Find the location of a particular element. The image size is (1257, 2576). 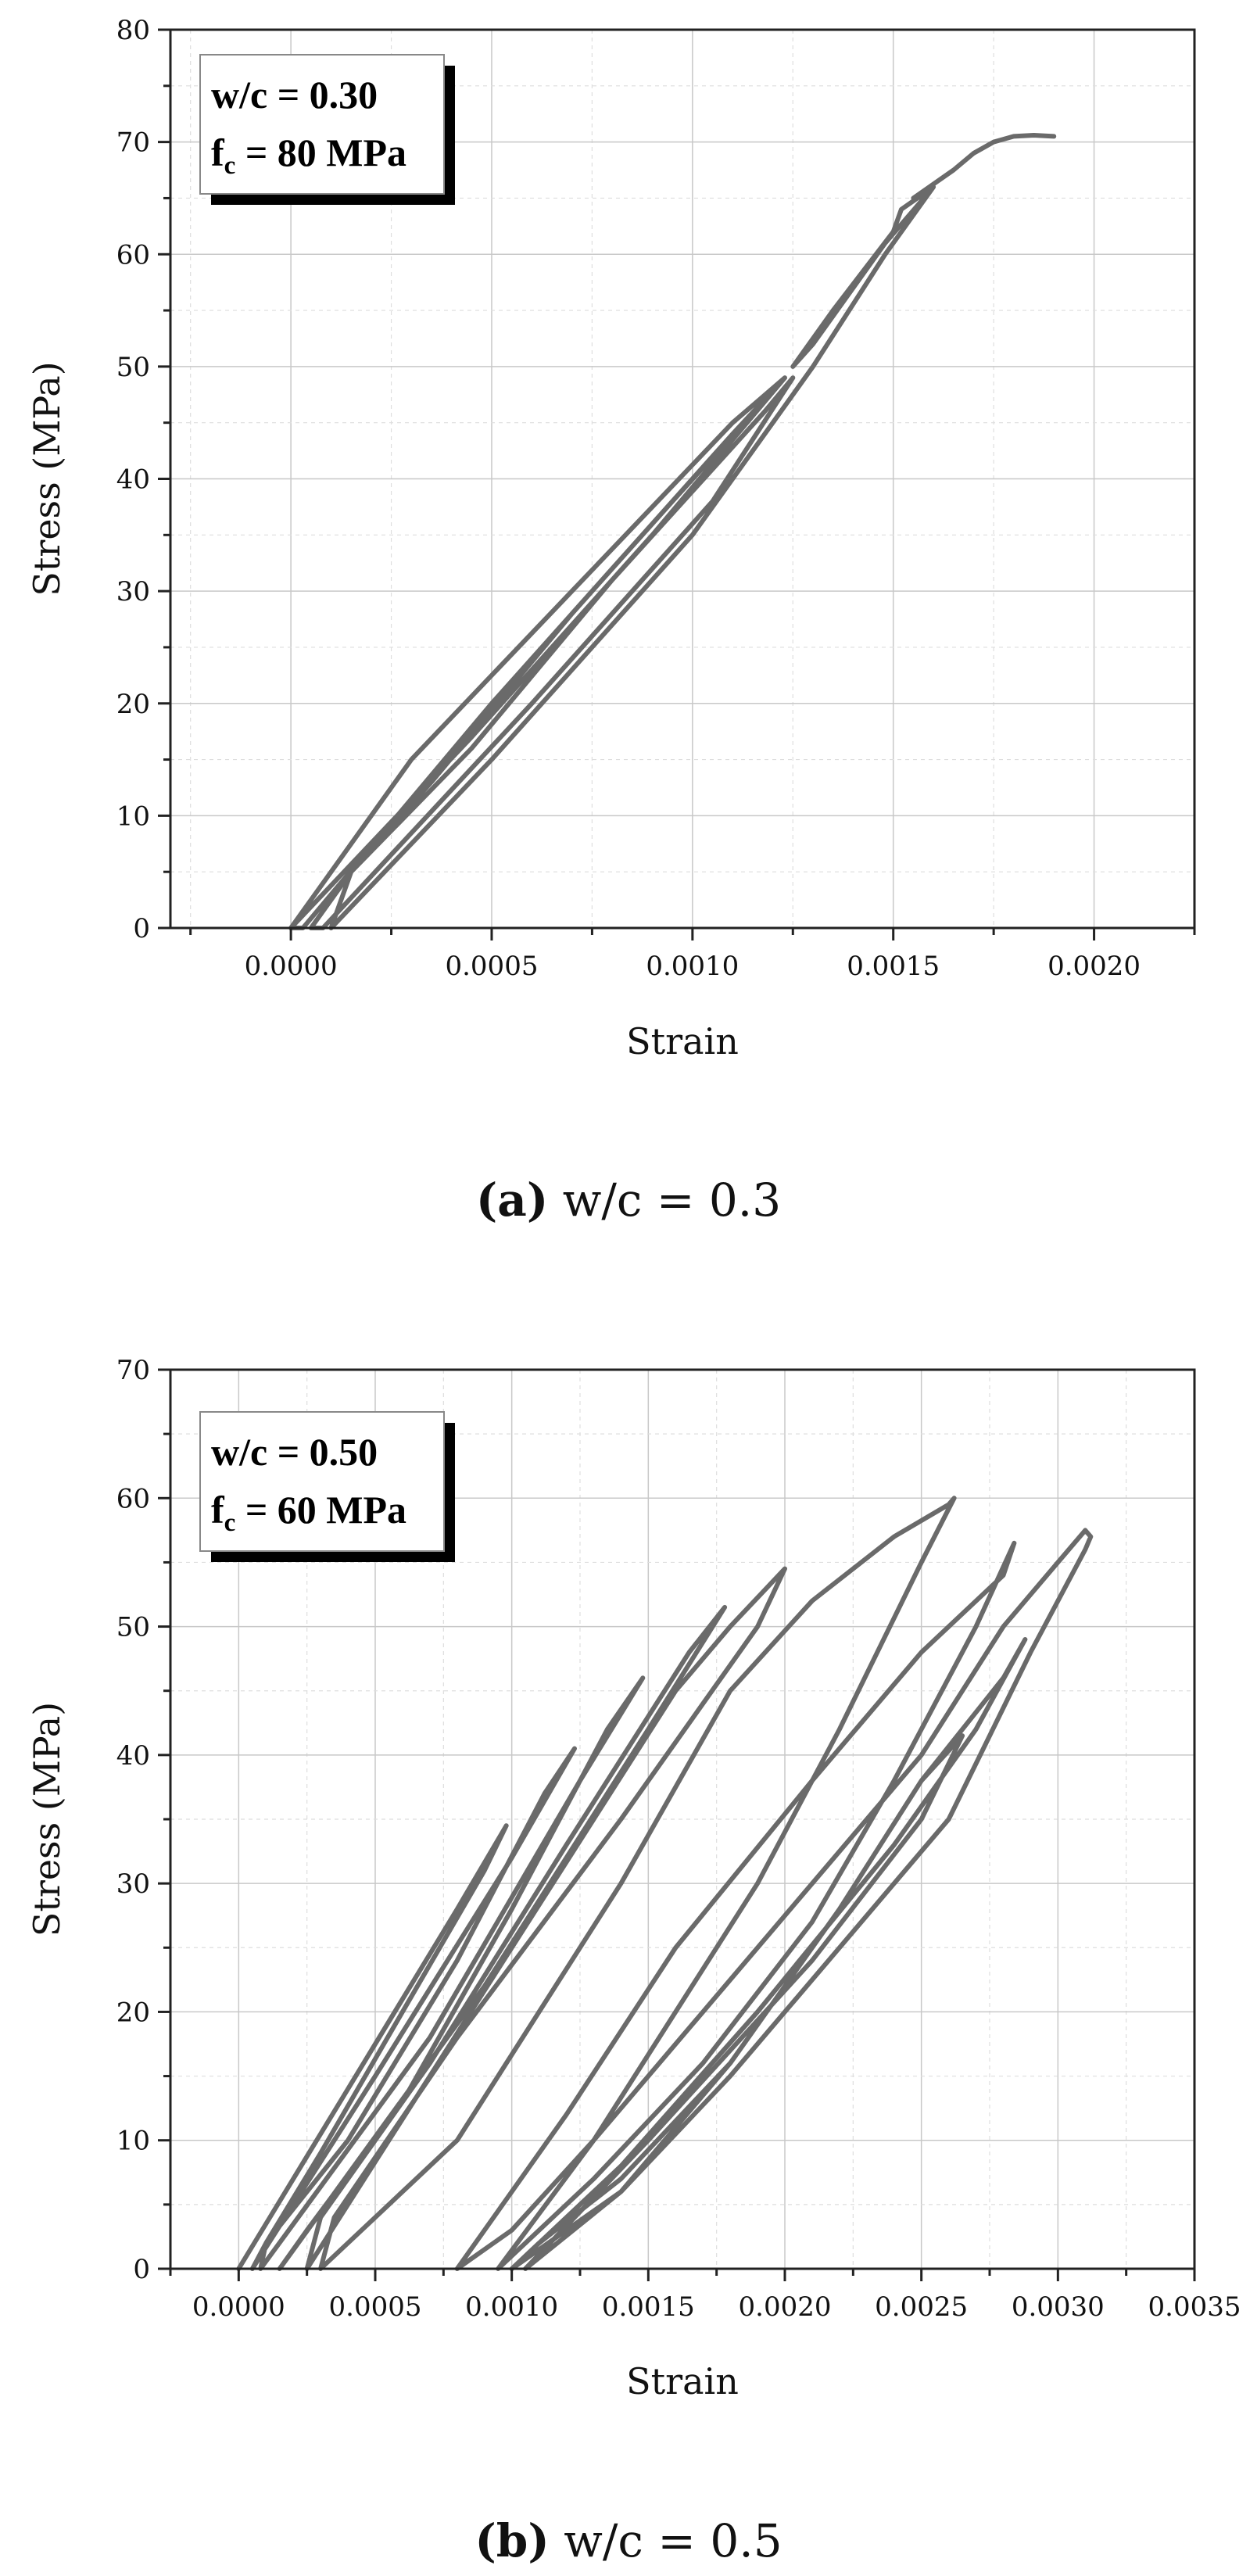

x-tick-label: 0.0025 is located at coordinates (921, 2307).